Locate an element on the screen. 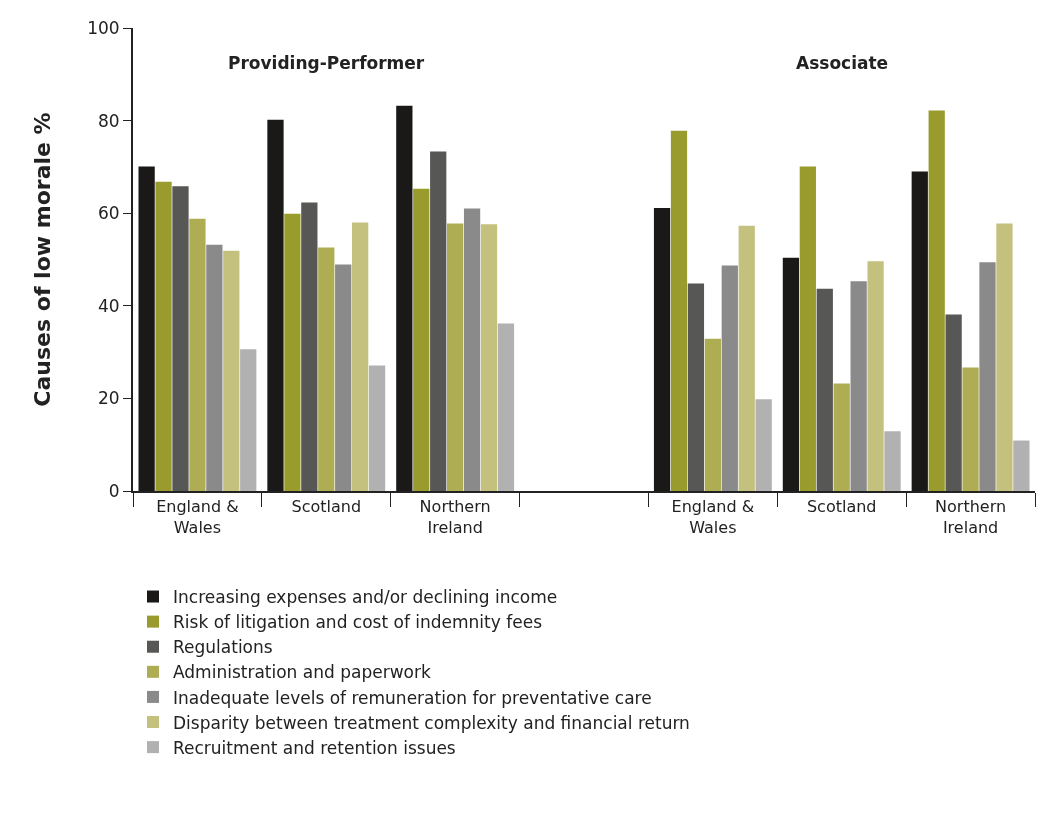 This screenshot has height=819, width=1043. legend-label: Disparity between treatment complexity and financial return is located at coordinates (431, 722).